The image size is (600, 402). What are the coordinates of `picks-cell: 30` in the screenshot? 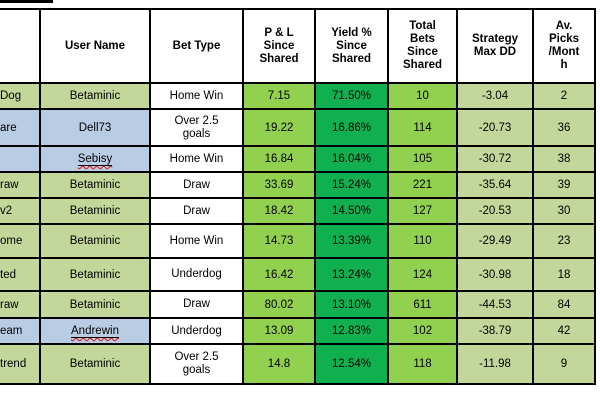 It's located at (564, 211).